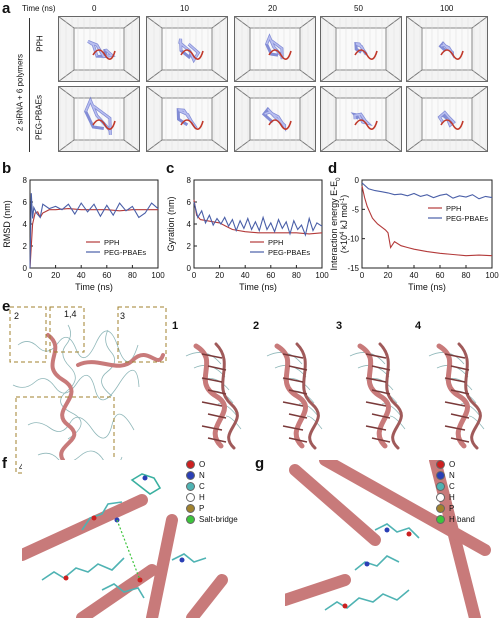 The image size is (500, 620). What do you see at coordinates (275, 119) in the screenshot?
I see `snapshot-peg-pbaes-t20` at bounding box center [275, 119].